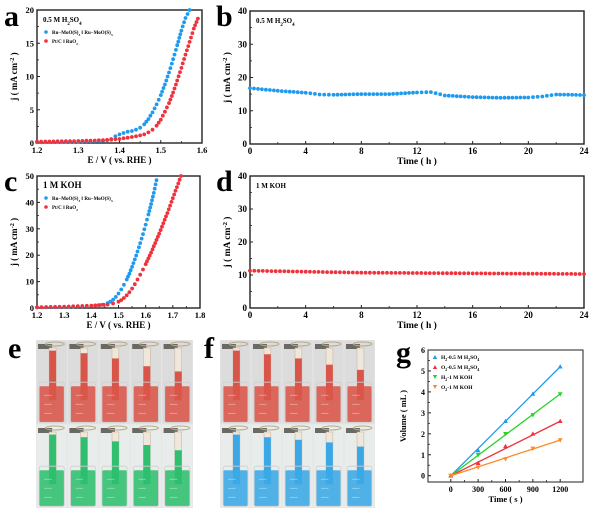 This screenshot has width=600, height=517. What do you see at coordinates (11, 16) in the screenshot?
I see `panel-letter-a: a` at bounding box center [11, 16].